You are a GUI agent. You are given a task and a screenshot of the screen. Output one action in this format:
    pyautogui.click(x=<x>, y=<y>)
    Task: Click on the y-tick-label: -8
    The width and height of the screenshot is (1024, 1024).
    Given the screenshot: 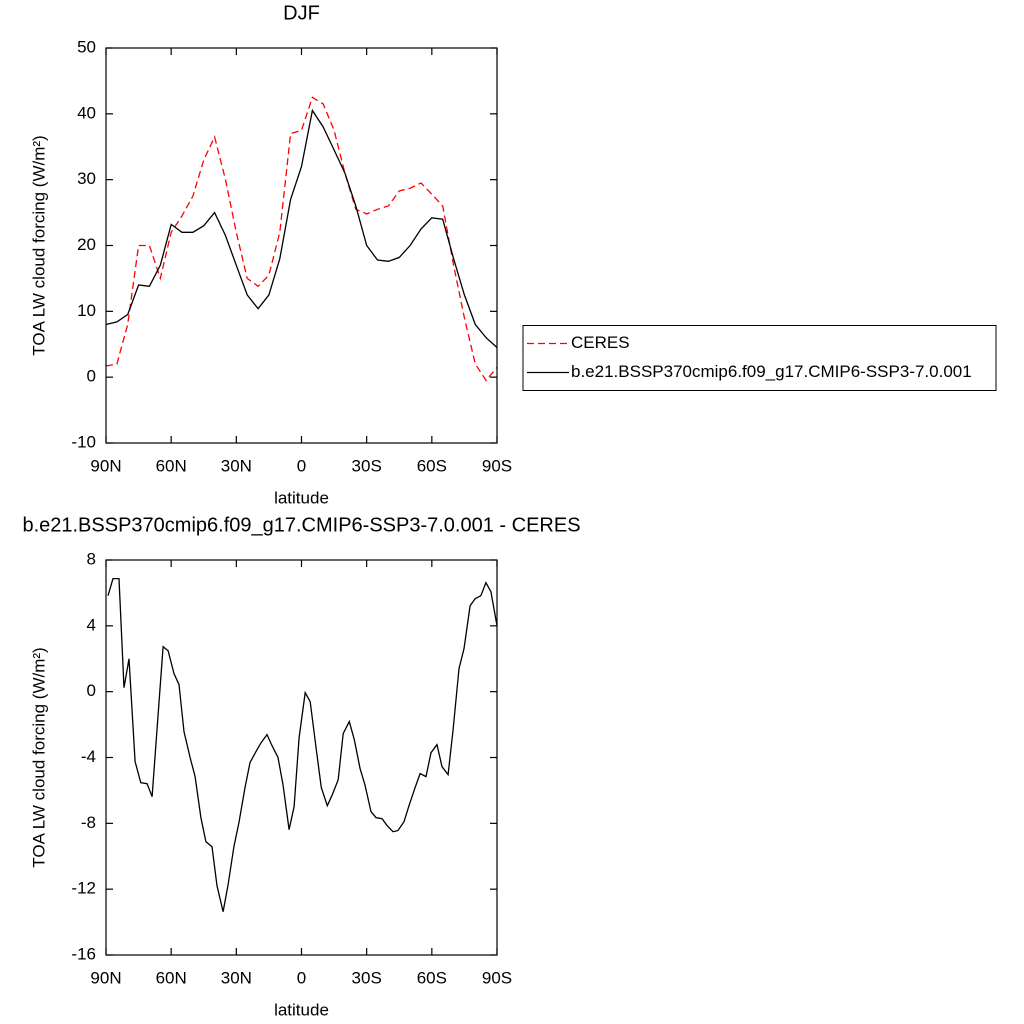 What is the action you would take?
    pyautogui.click(x=88, y=822)
    